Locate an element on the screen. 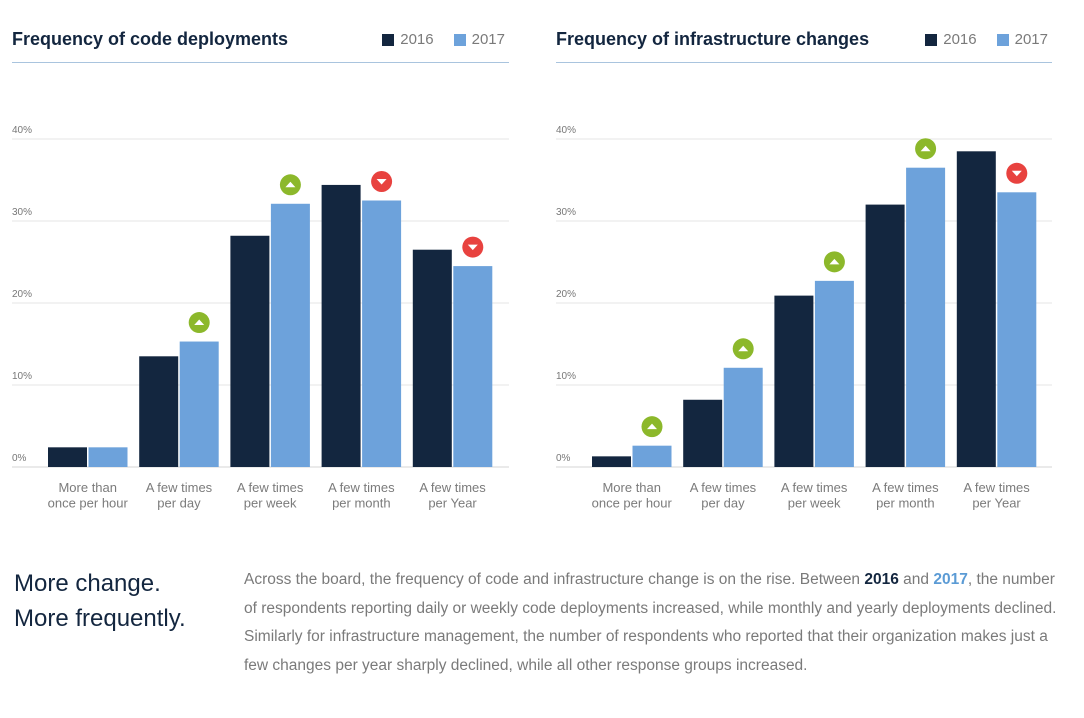 The height and width of the screenshot is (718, 1084). chart-header: Frequency of code deployments 2016 2017 is located at coordinates (260, 31).